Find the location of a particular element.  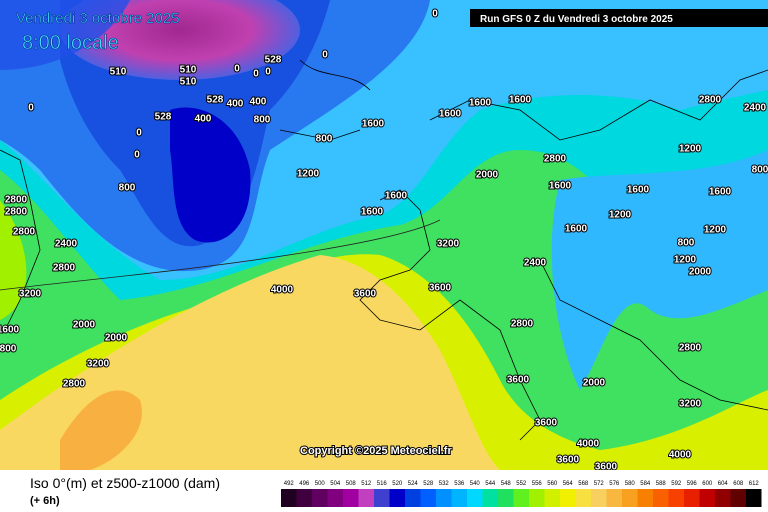

scale-label: 520 is located at coordinates (397, 484).